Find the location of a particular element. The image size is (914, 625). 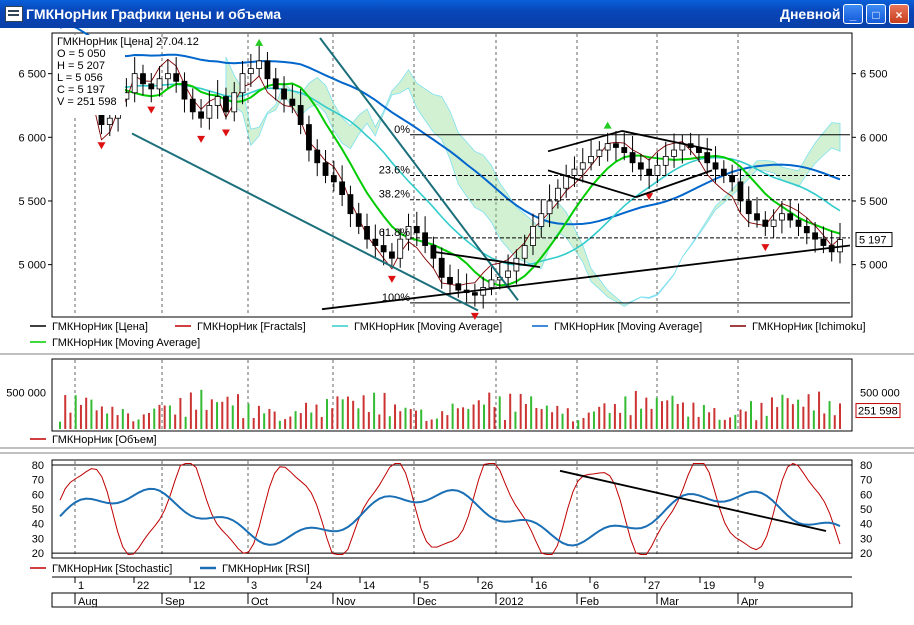

close-button: × is located at coordinates (899, 14).